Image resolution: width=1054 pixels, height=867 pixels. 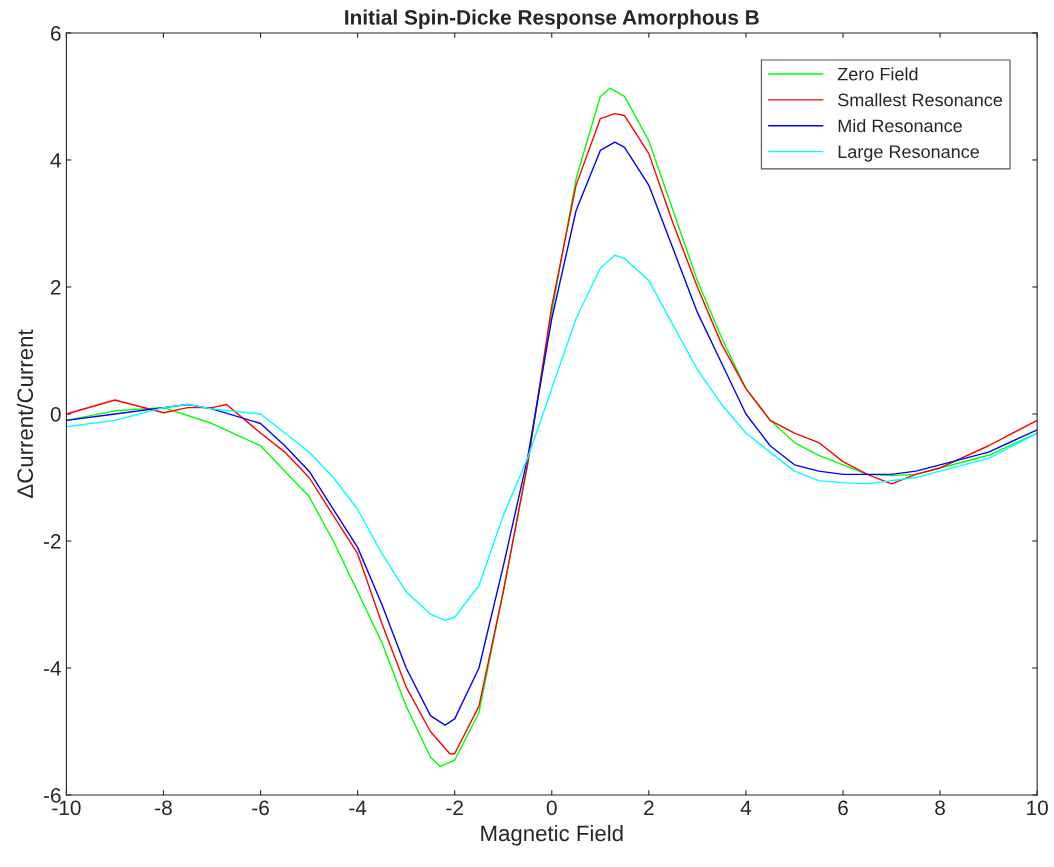 What do you see at coordinates (163, 808) in the screenshot?
I see `x-tick-label: -8` at bounding box center [163, 808].